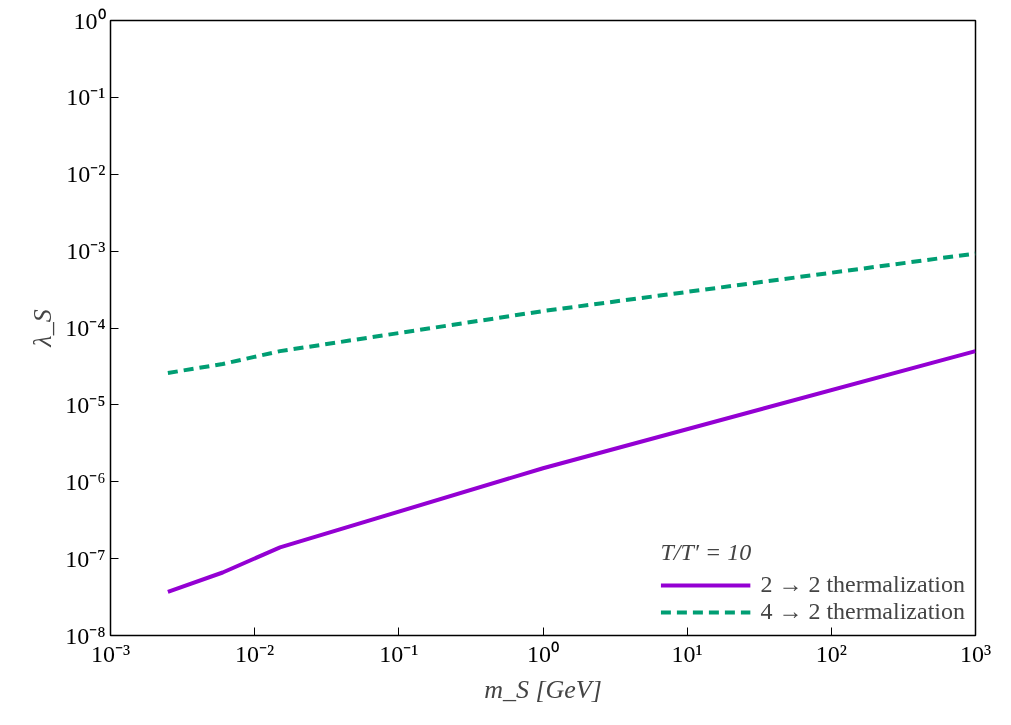 Image resolution: width=1011 pixels, height=725 pixels. What do you see at coordinates (86, 97) in the screenshot?
I see `y-tick-label: 10⁻¹` at bounding box center [86, 97].